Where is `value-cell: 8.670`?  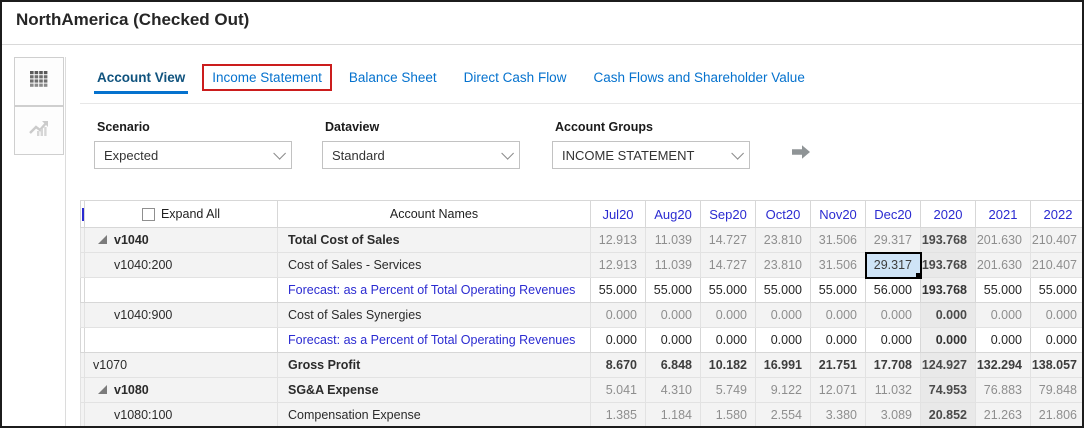 value-cell: 8.670 is located at coordinates (618, 365).